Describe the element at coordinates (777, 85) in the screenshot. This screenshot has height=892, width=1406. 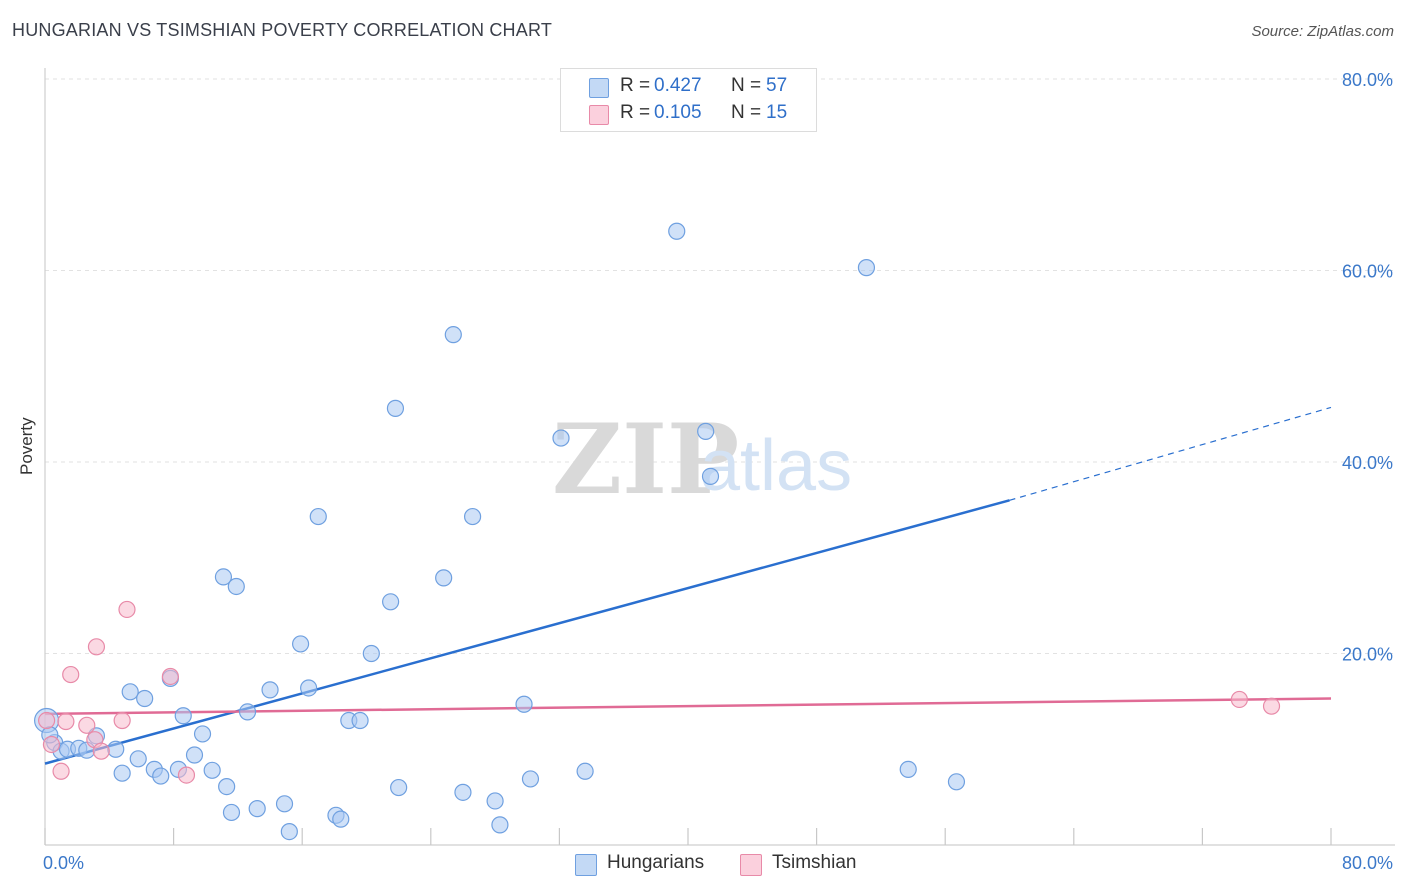
I see `legend-n-value: 57` at that location.